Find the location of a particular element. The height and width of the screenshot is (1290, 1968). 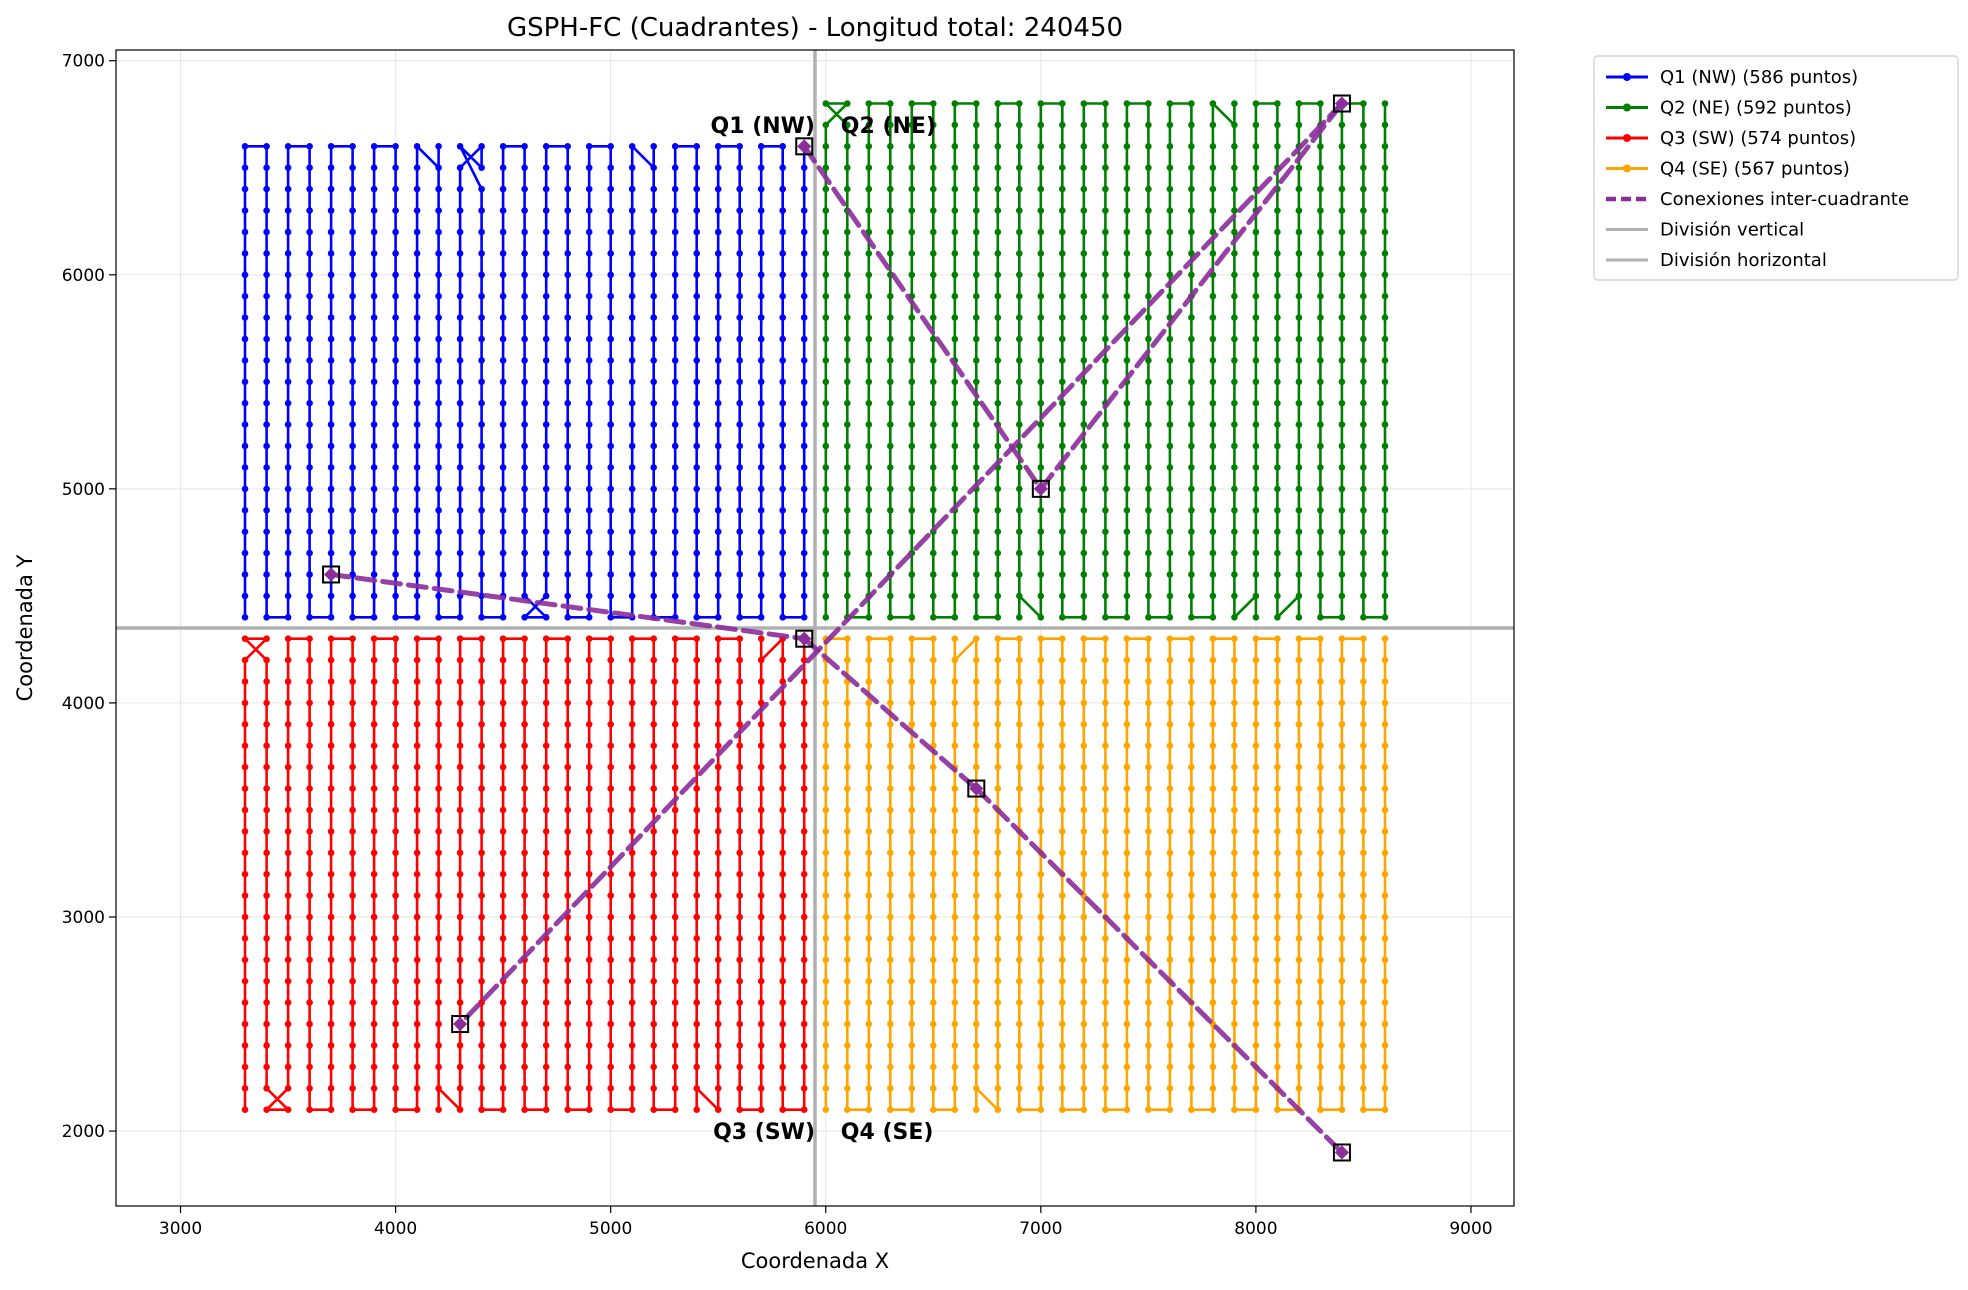

quadrant-label: Q4 (SE) is located at coordinates (887, 1132).